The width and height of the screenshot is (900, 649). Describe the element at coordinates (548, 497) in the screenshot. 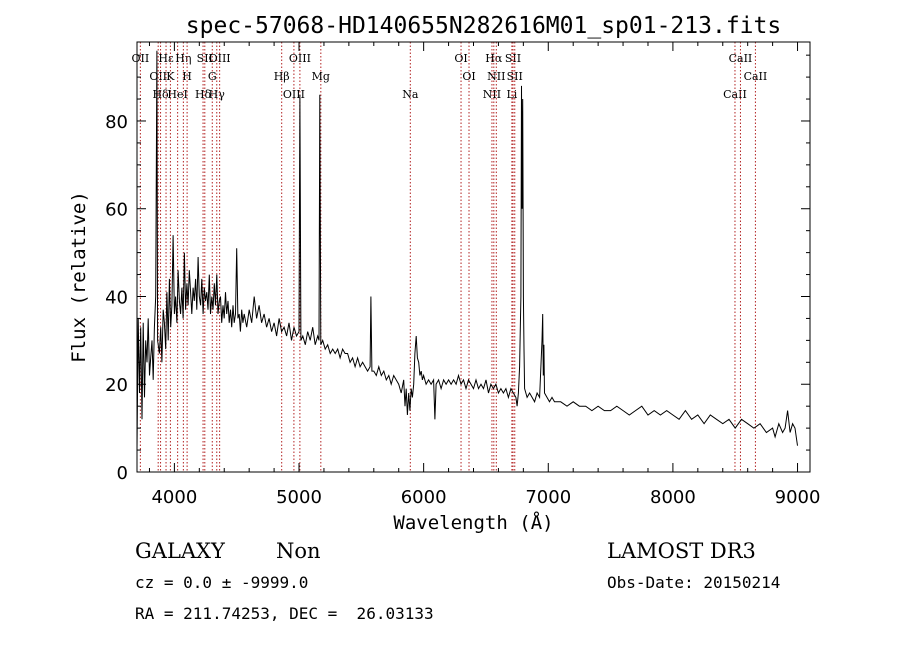

I see `x-tick-label: 7000` at that location.